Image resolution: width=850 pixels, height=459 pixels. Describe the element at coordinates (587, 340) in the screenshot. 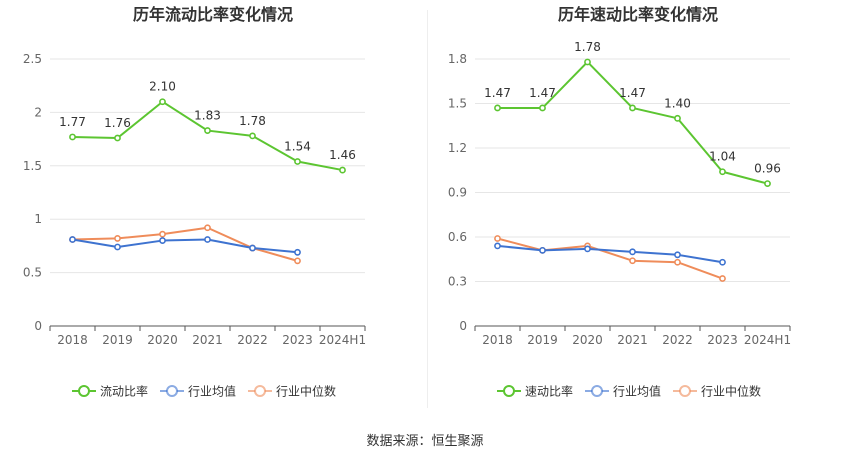

I see `x-tick-label: 2020` at that location.